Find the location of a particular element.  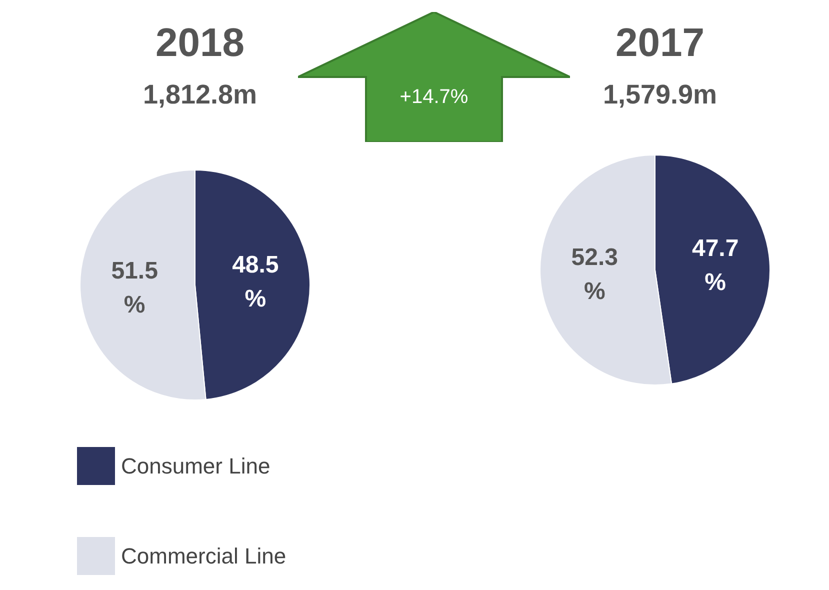

chart-subtitle: 1,579.9m is located at coordinates (660, 95).